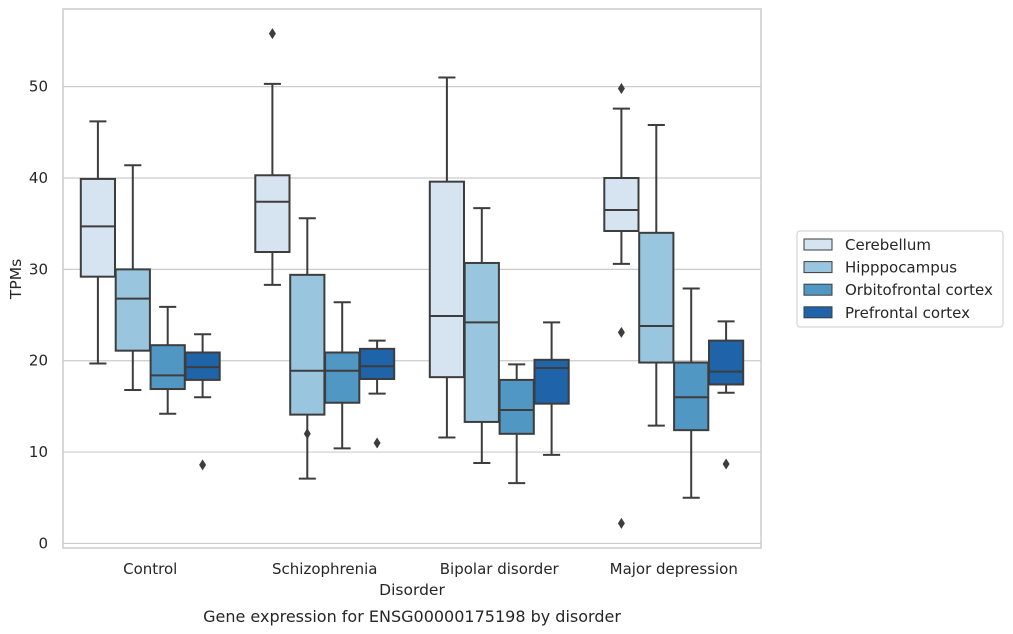 The width and height of the screenshot is (1013, 634). Describe the element at coordinates (412, 590) in the screenshot. I see `x-axis-label: Disorder` at that location.